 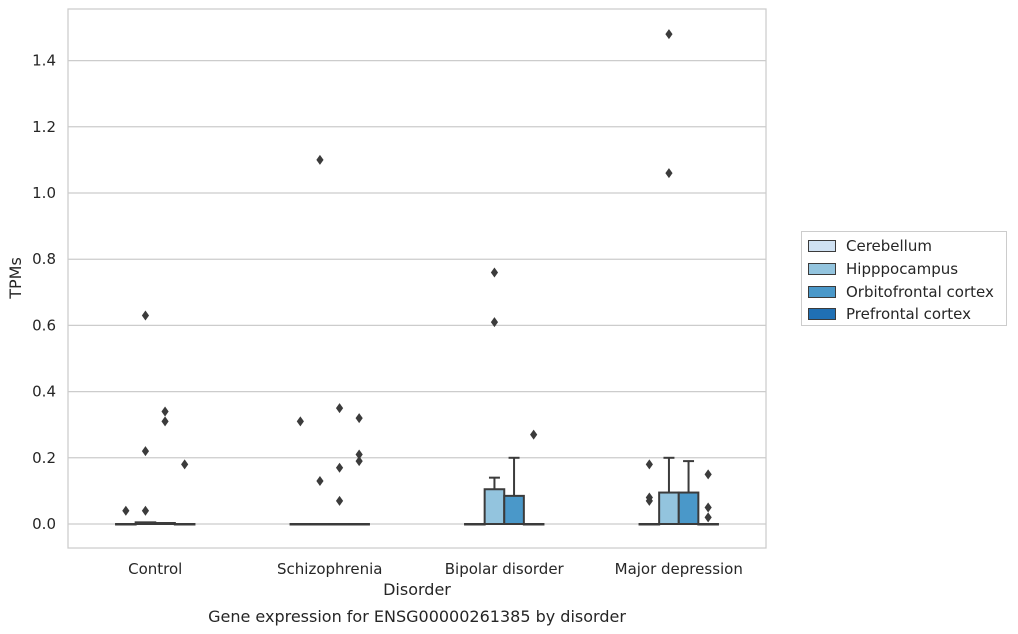 I want to click on y-tick-0-4: 0.4, so click(x=44, y=392).